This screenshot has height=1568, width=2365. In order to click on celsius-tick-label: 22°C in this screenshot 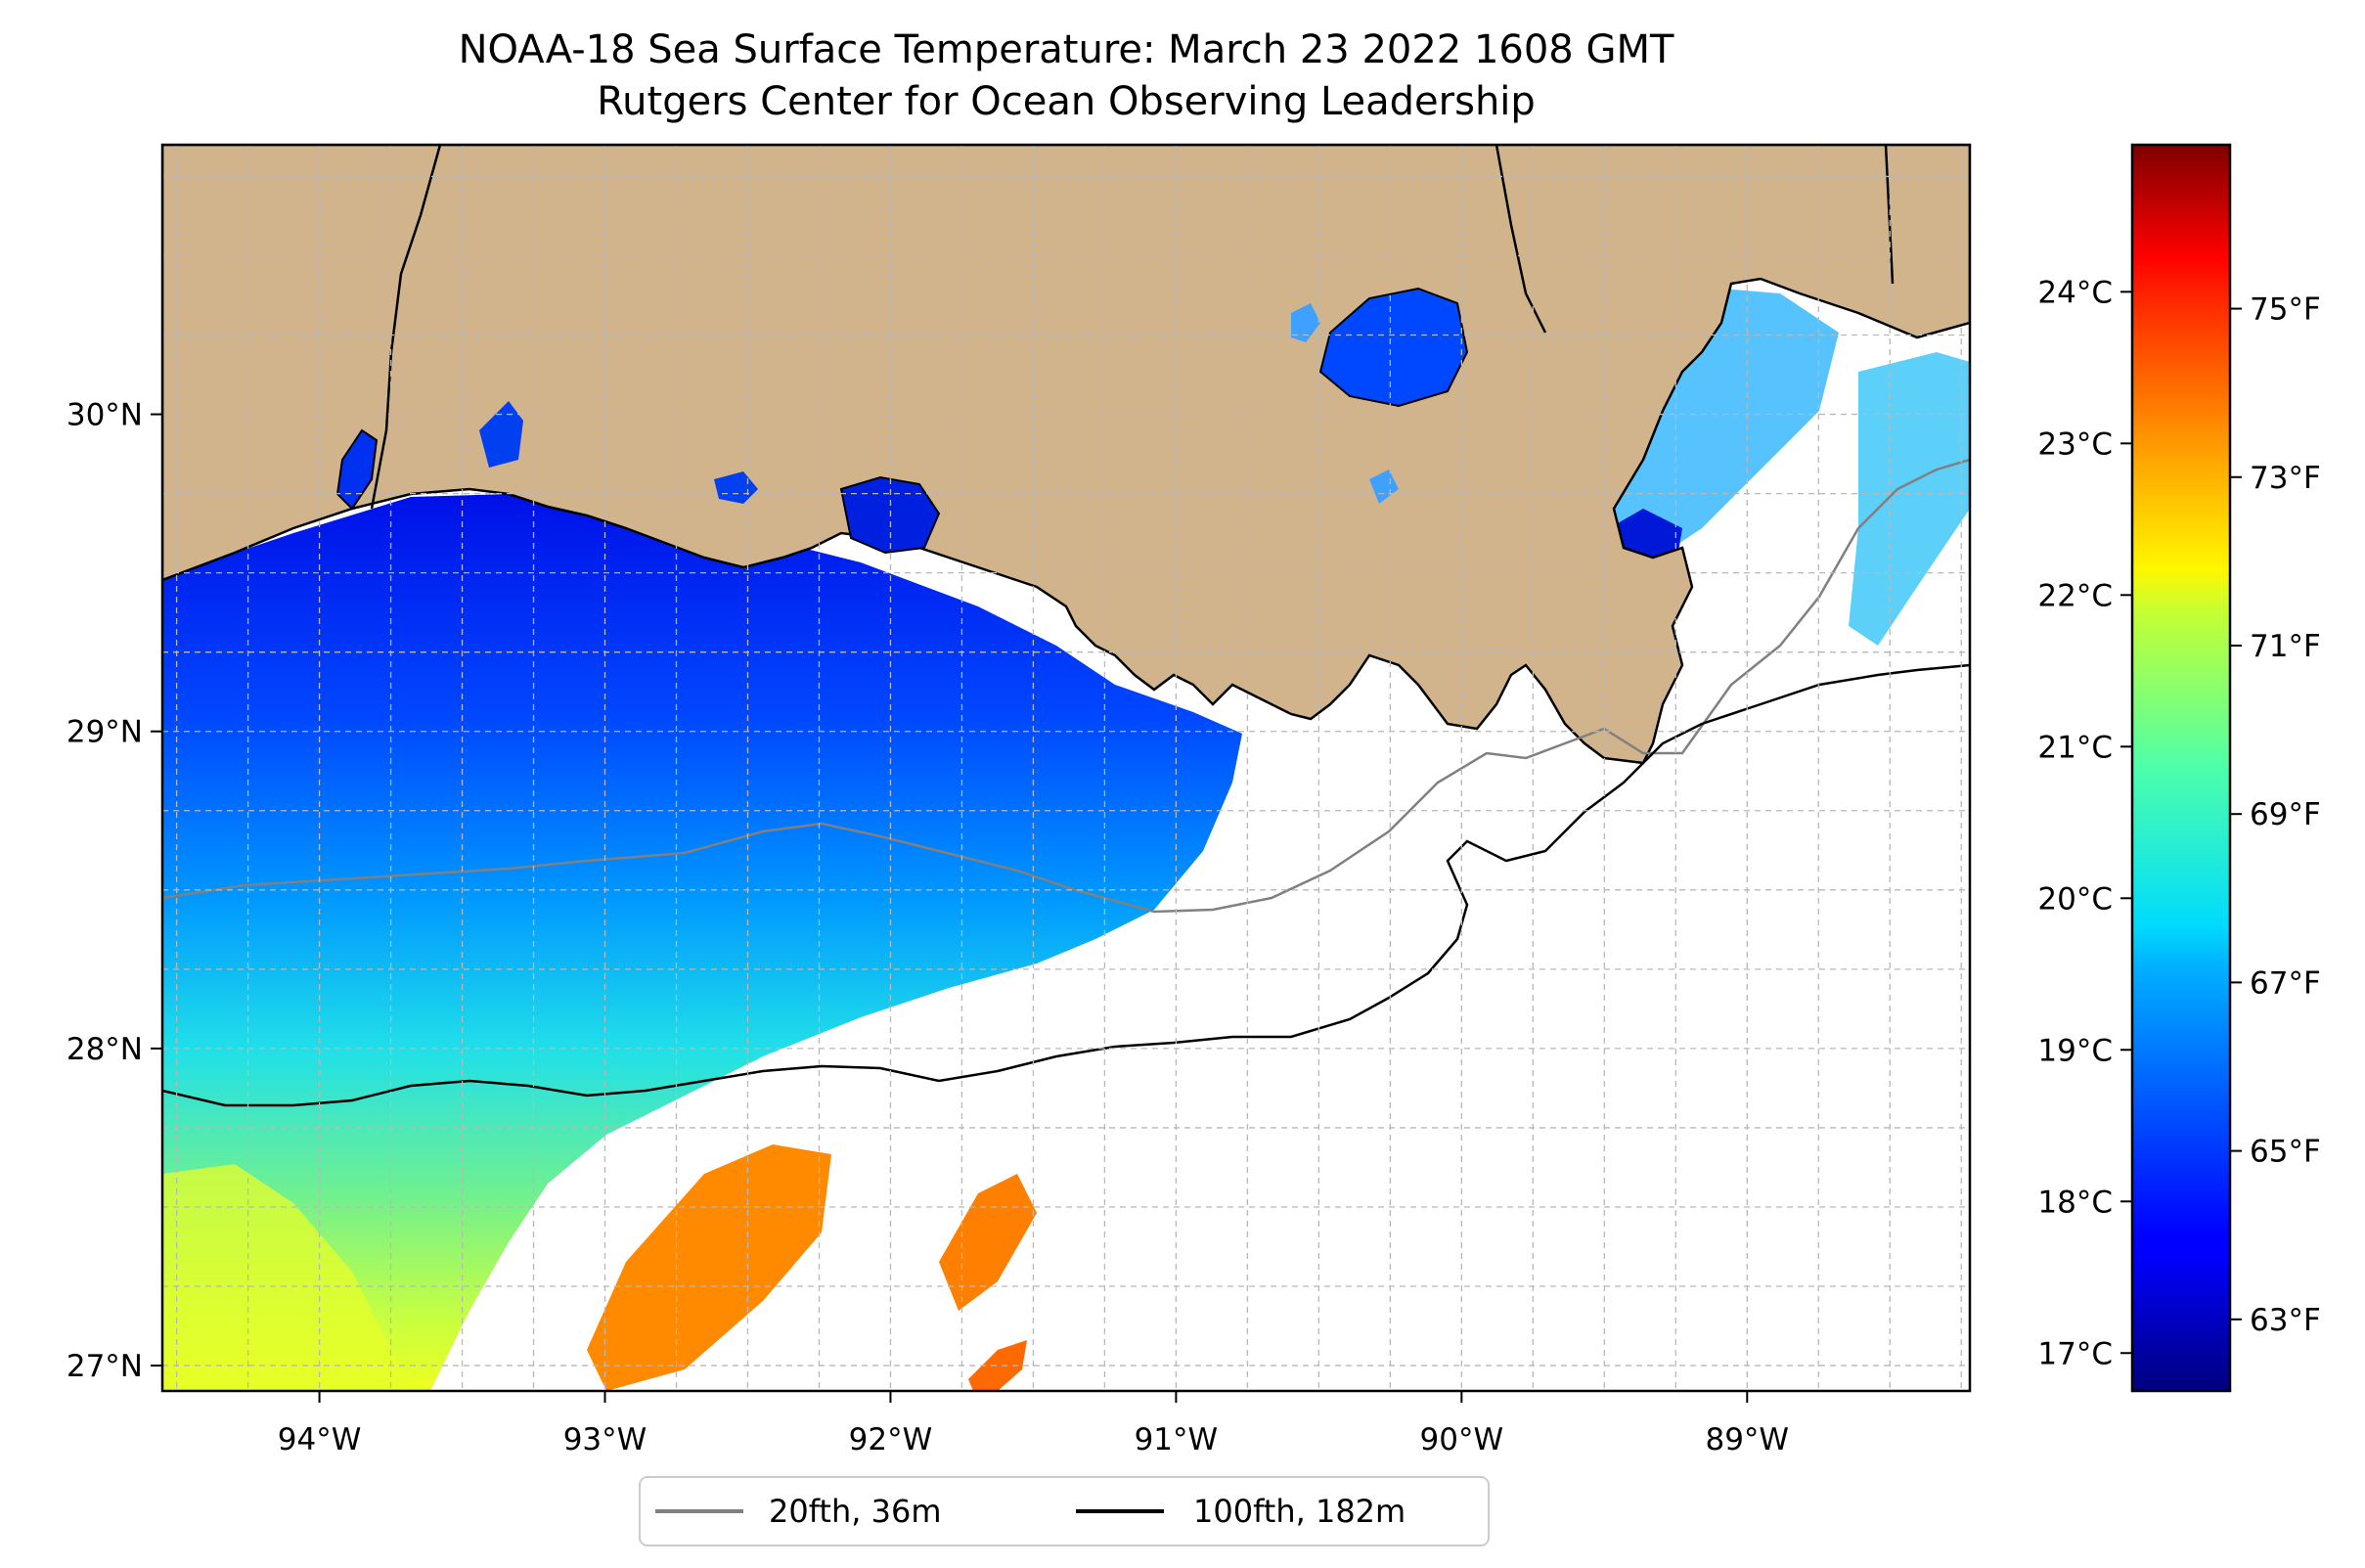, I will do `click(2075, 595)`.